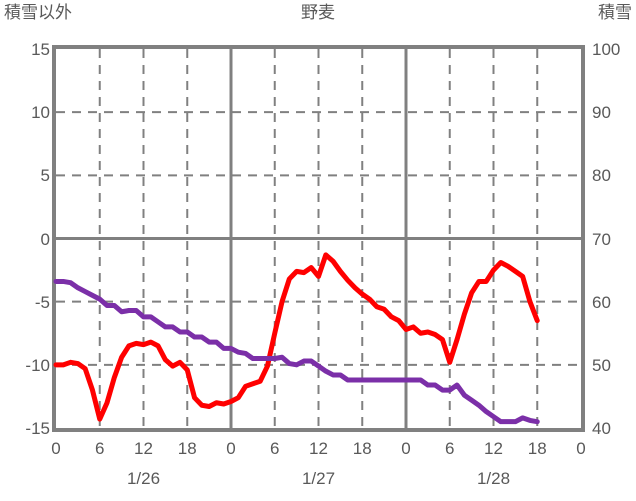 The image size is (636, 501). What do you see at coordinates (601, 428) in the screenshot?
I see `right-tick-label: 40` at bounding box center [601, 428].